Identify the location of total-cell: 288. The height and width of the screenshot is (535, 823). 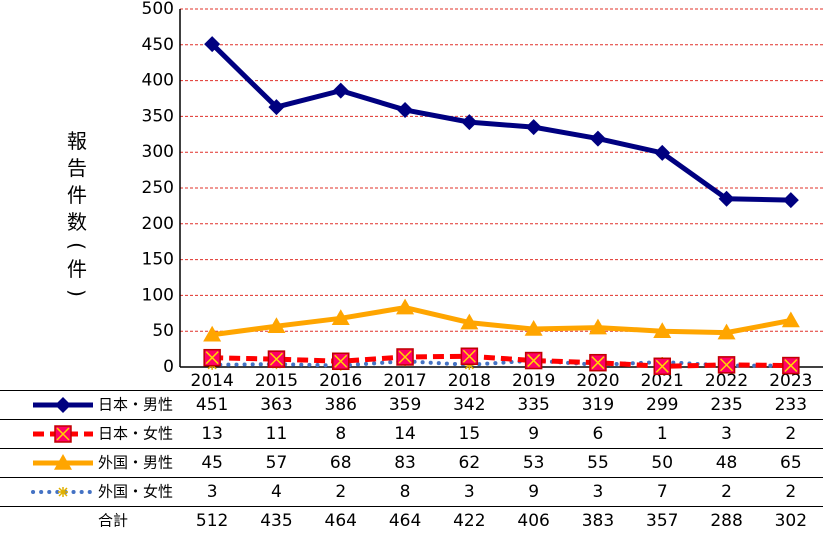
(726, 521).